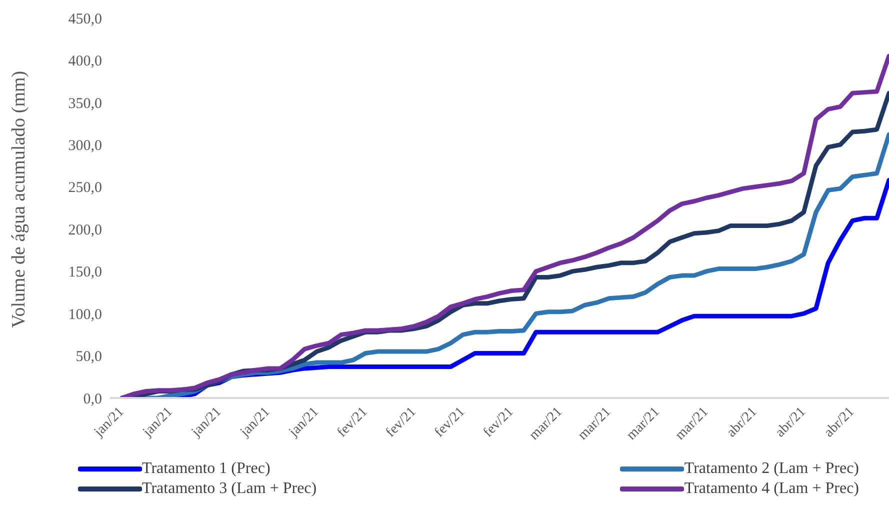 The image size is (889, 506). What do you see at coordinates (771, 469) in the screenshot?
I see `legend-label: Tratamento 2 (Lam + Prec)` at bounding box center [771, 469].